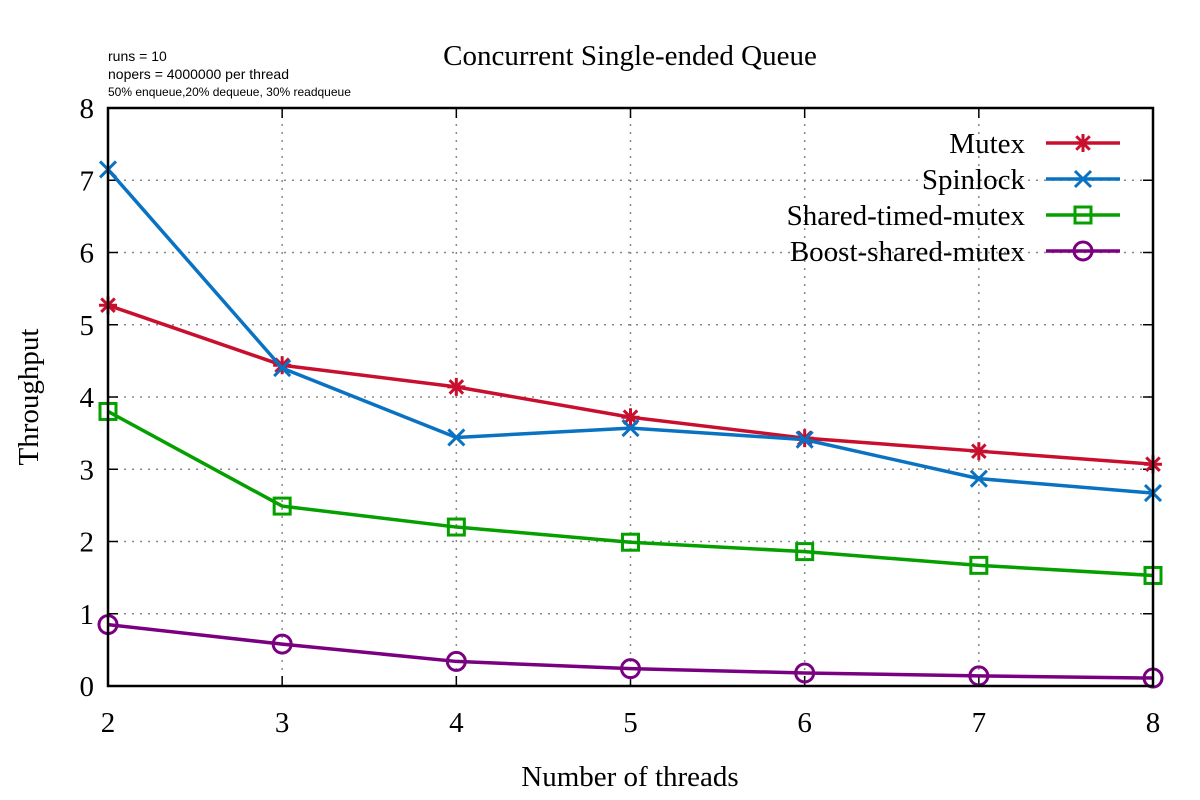  I want to click on y-tick-label: 1, so click(87, 615).